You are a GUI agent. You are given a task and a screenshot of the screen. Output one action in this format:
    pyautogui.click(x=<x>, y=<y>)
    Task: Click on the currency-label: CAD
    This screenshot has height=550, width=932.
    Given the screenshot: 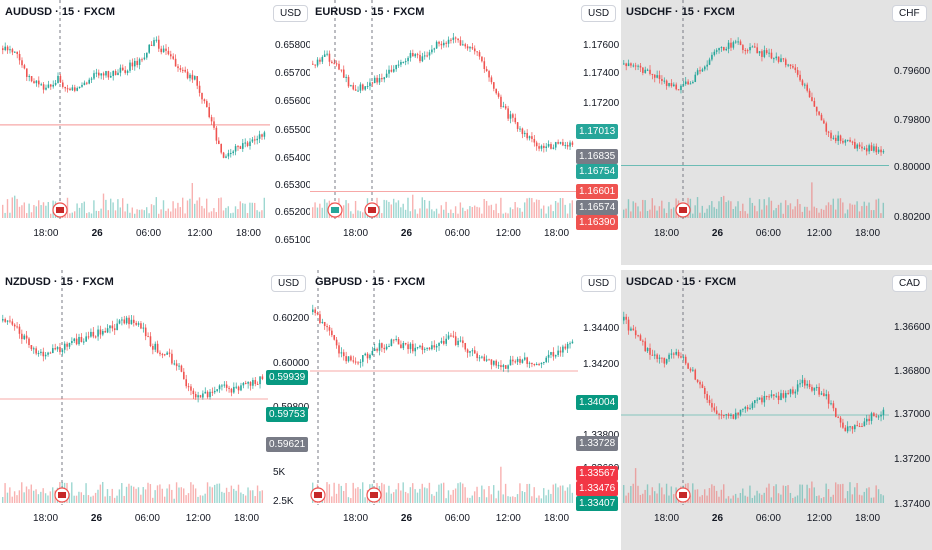 What is the action you would take?
    pyautogui.click(x=910, y=283)
    